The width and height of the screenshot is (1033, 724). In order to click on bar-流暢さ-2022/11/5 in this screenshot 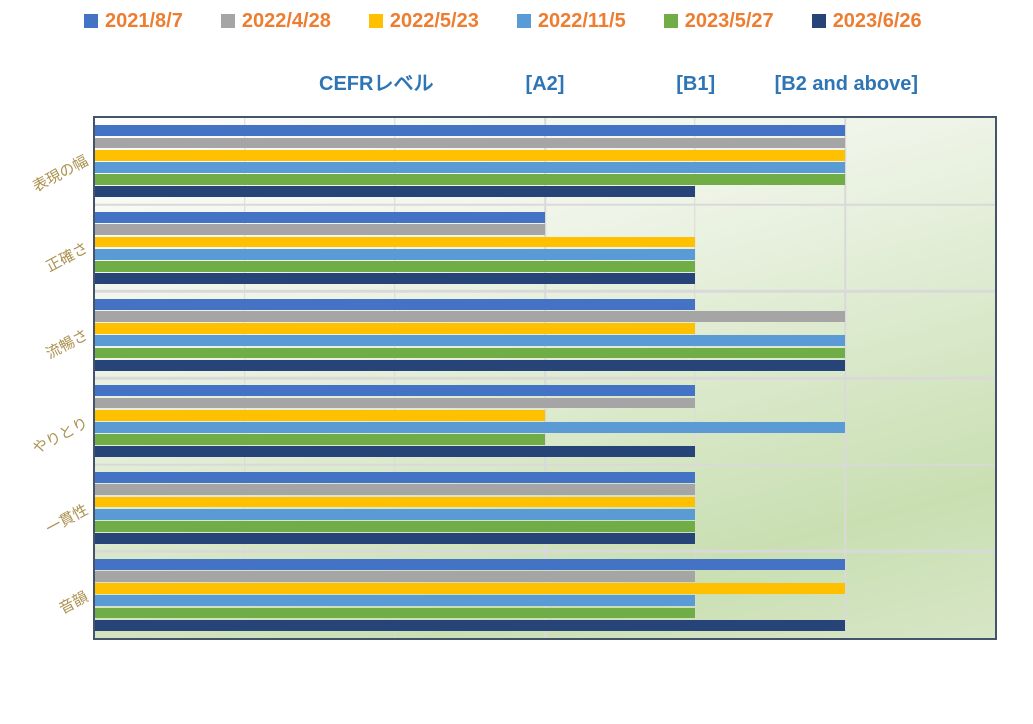, I will do `click(470, 341)`.